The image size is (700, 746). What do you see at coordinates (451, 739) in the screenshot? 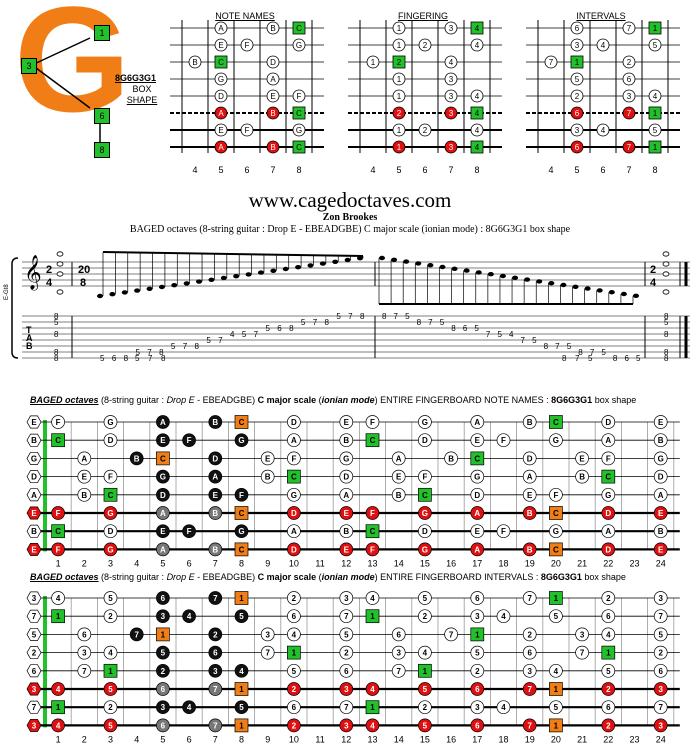
I see `fret-number: 16` at bounding box center [451, 739].